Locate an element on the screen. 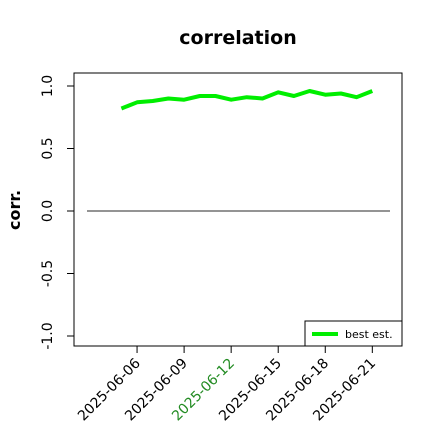 Image resolution: width=440 pixels, height=440 pixels. y-tick-label: 0.5 is located at coordinates (48, 148).